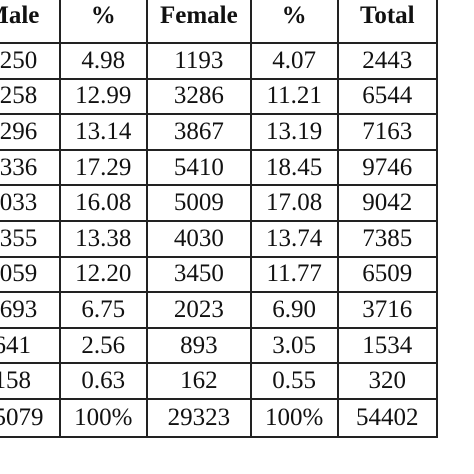 The height and width of the screenshot is (474, 474). I want to click on table-row: 641 2.56 893 3.05 1534, so click(219, 345).